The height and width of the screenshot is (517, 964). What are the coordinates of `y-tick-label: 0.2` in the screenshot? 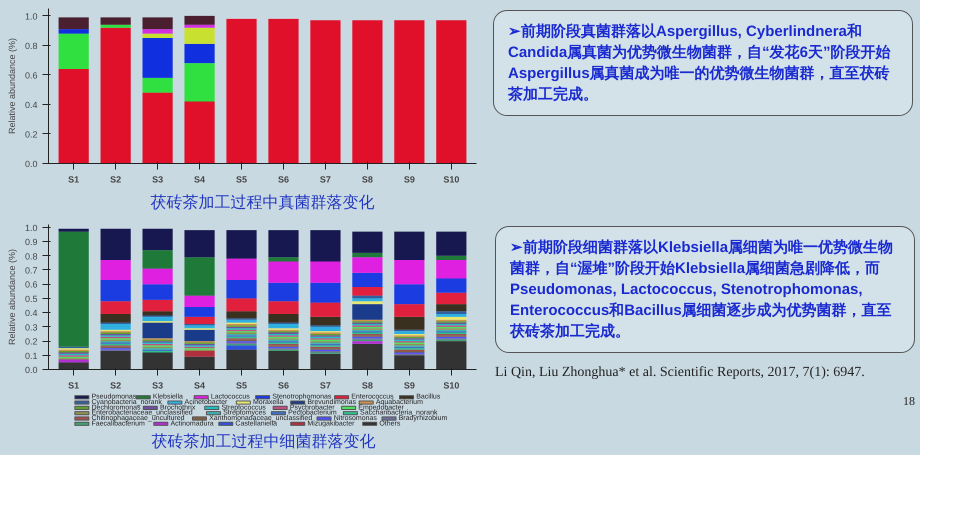 It's located at (31, 134).